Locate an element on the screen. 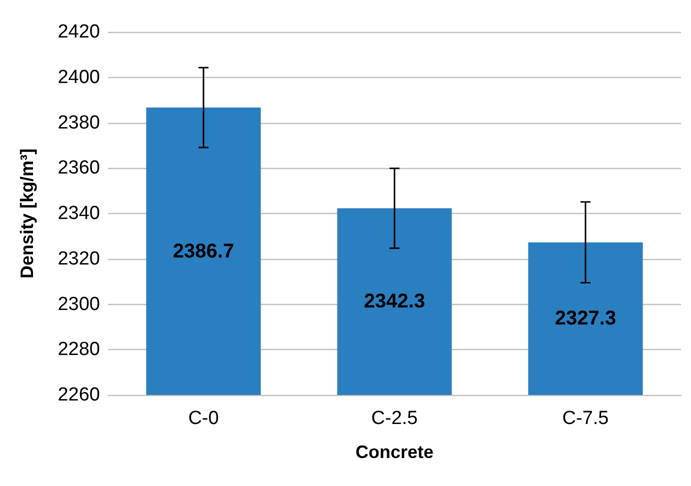  y-tick-label: 2420 is located at coordinates (79, 32).